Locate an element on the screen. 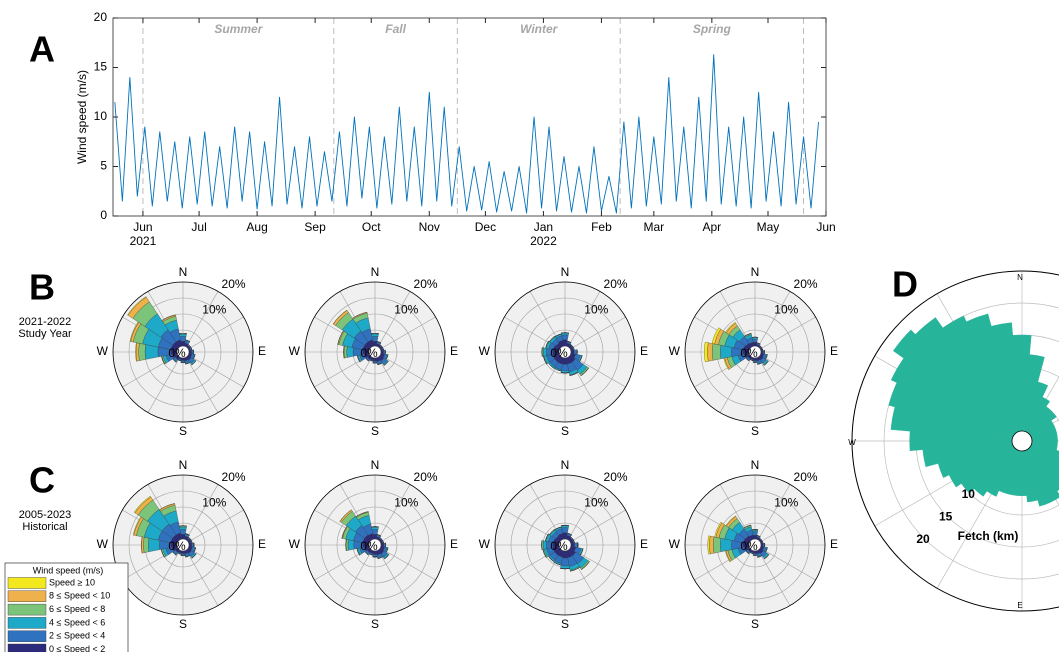  fetch-tick-label: 10 is located at coordinates (969, 494).